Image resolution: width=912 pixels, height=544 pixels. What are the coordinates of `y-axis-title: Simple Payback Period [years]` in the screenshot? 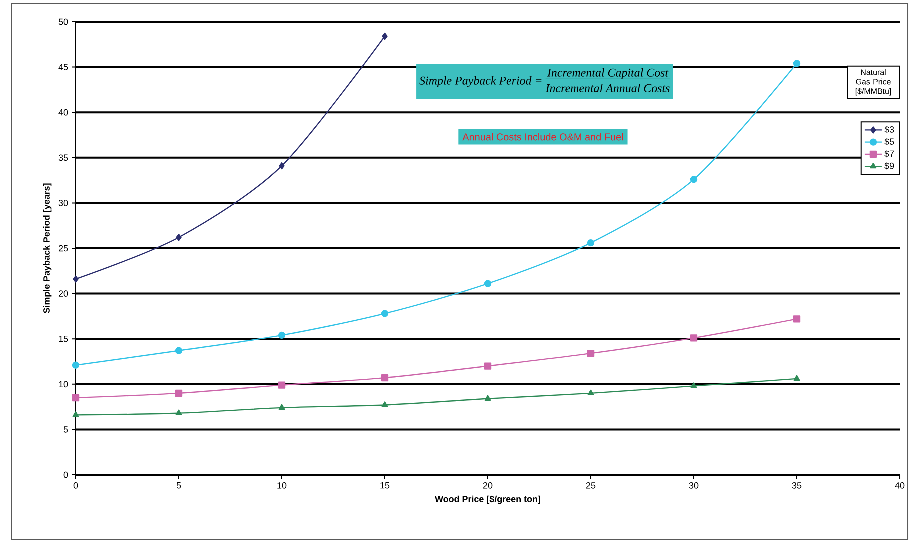 It's located at (47, 249).